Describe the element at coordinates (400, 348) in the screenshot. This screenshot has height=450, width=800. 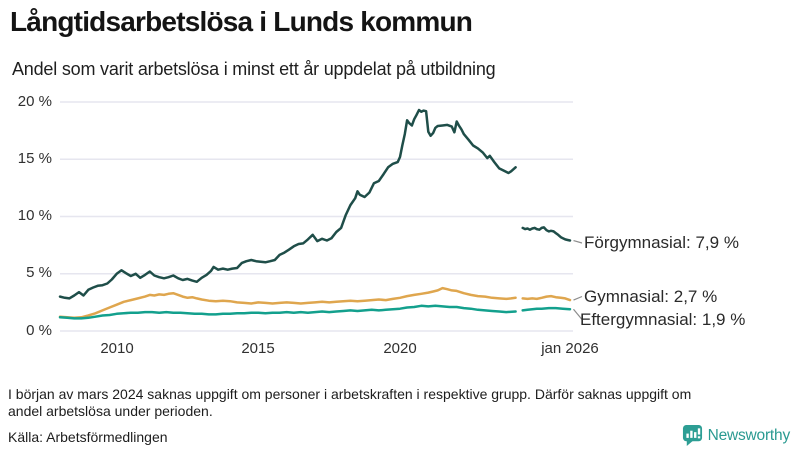
I see `x-axis-tick-2020: 2020` at that location.